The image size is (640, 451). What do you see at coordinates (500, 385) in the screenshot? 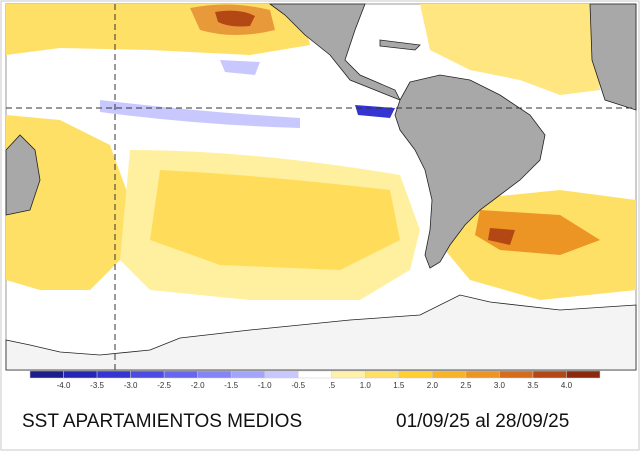
I see `colorbar-label: 3.0` at bounding box center [500, 385].